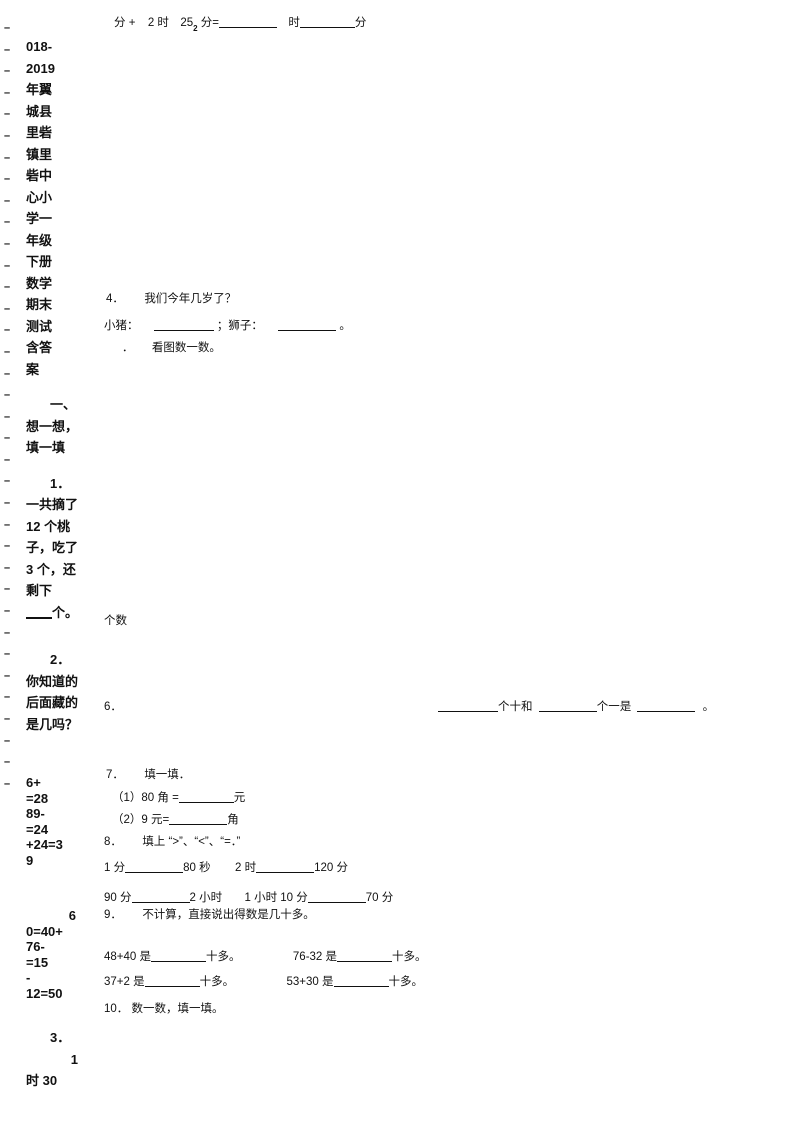  I want to click on q6-answer-line: 个十和 个一是 。, so click(576, 706).